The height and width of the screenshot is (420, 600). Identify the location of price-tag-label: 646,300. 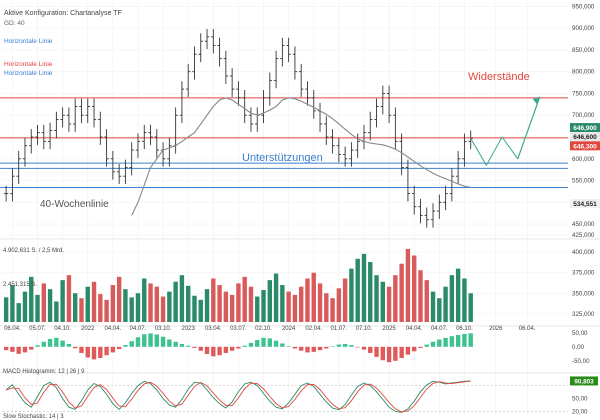
(585, 146).